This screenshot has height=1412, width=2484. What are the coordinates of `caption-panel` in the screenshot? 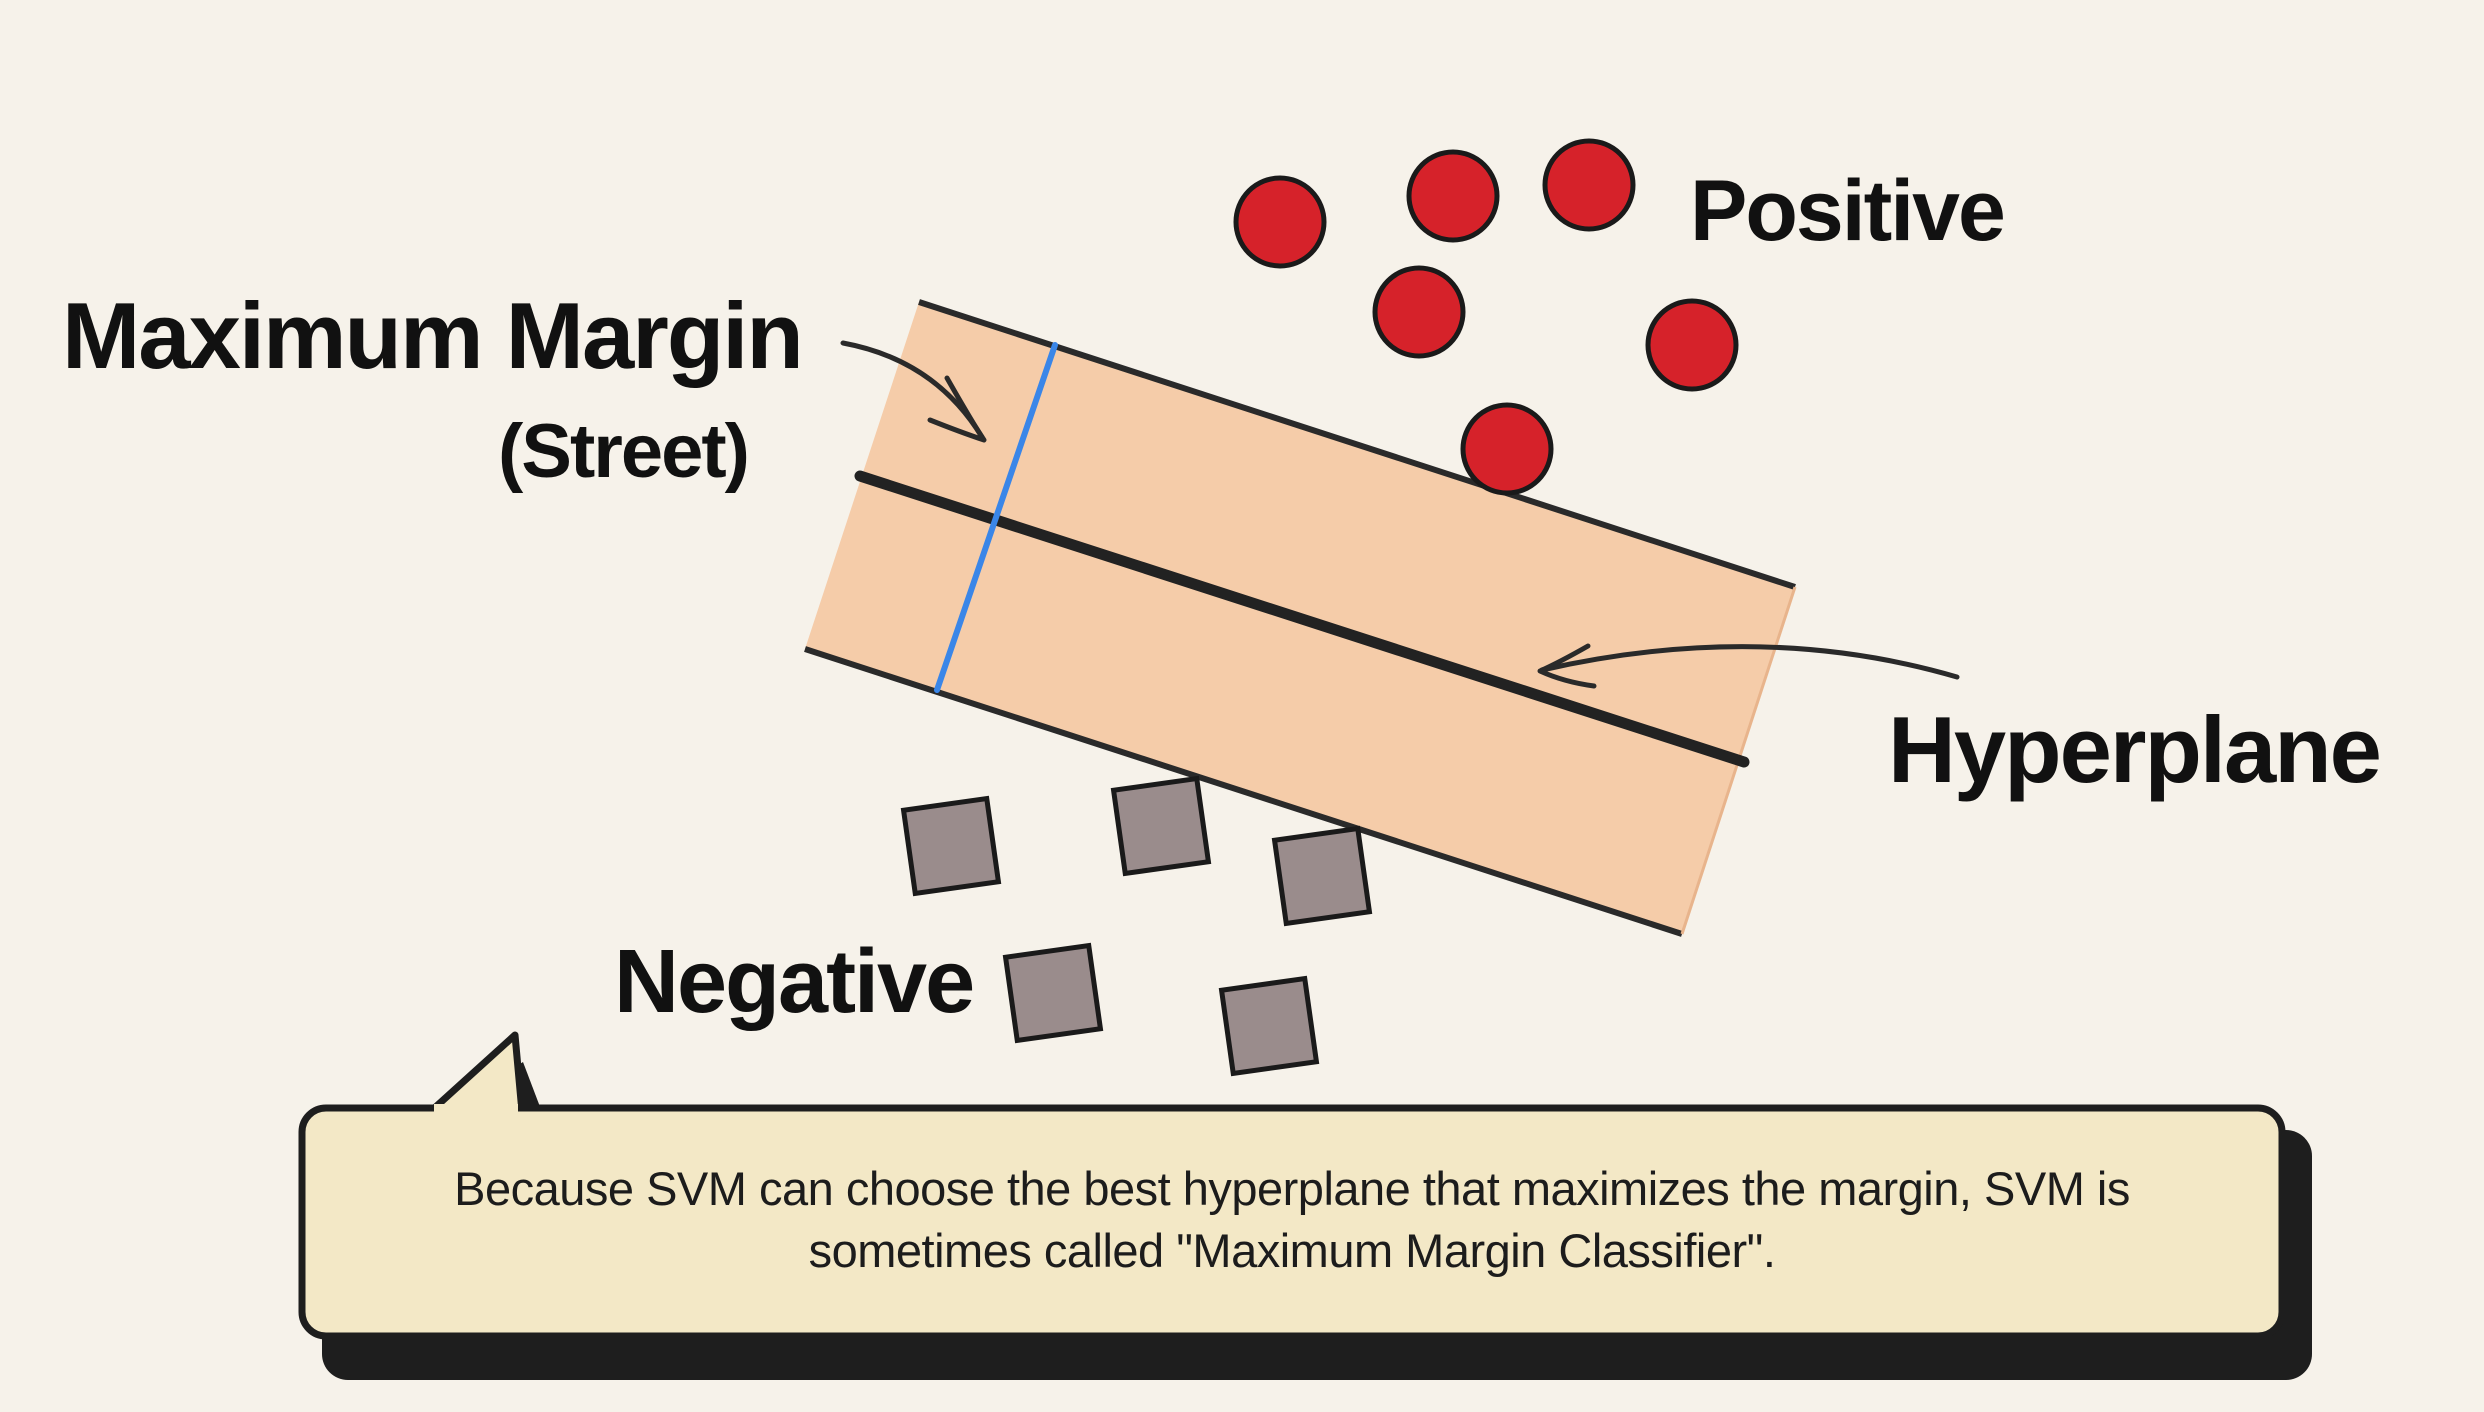 It's located at (1292, 1222).